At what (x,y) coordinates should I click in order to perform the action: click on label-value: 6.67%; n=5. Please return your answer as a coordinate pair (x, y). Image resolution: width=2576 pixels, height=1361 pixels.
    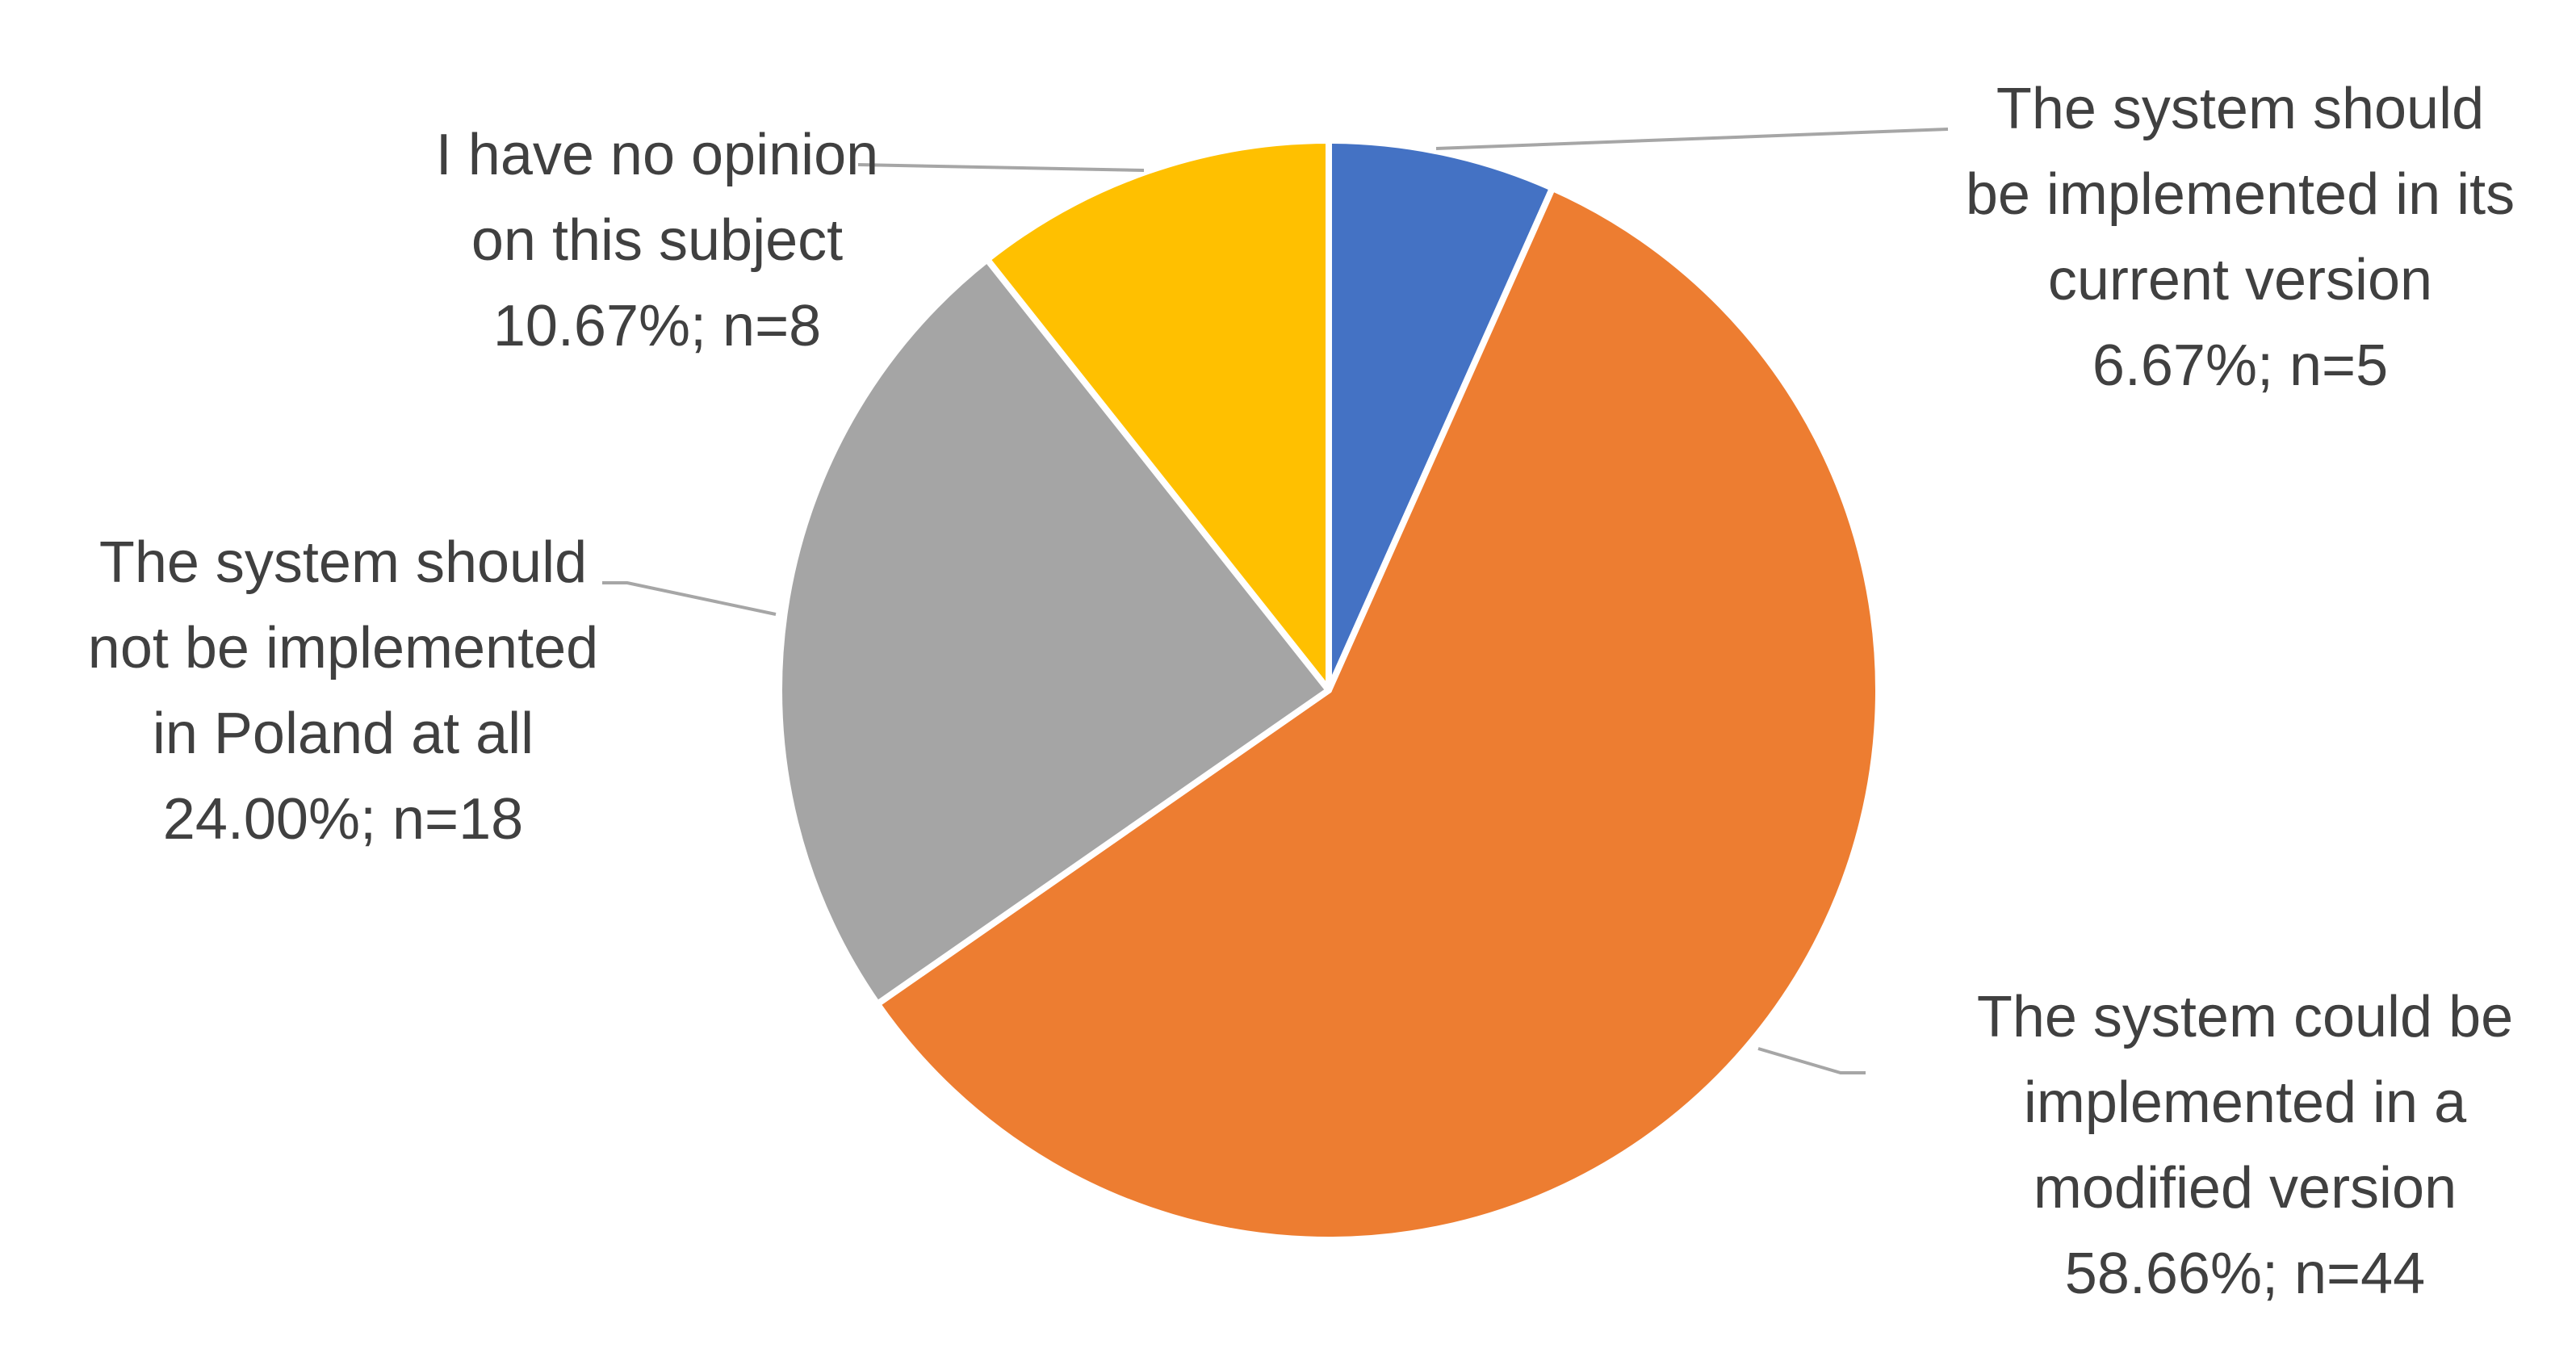
    Looking at the image, I should click on (2240, 366).